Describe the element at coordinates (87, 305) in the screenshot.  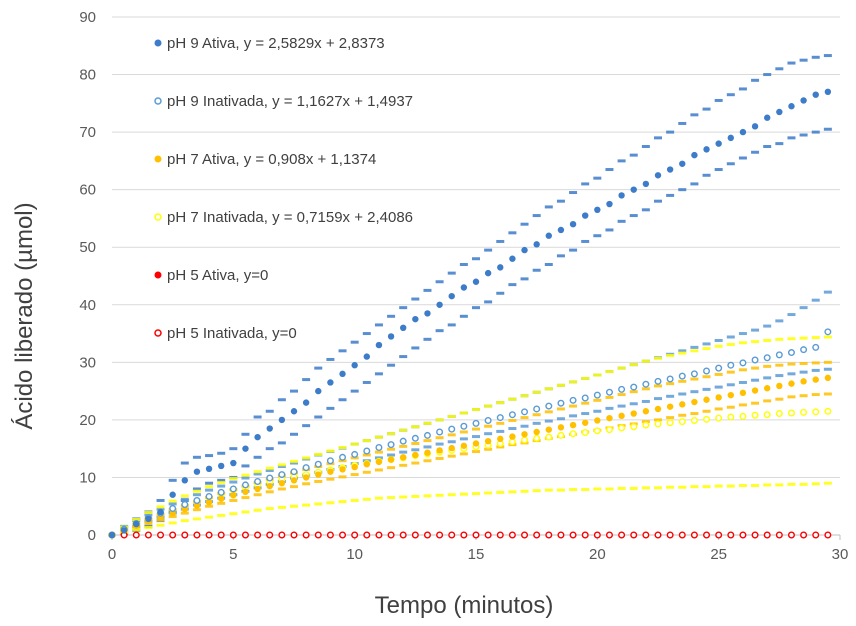
I see `y-tick-label: 40` at that location.